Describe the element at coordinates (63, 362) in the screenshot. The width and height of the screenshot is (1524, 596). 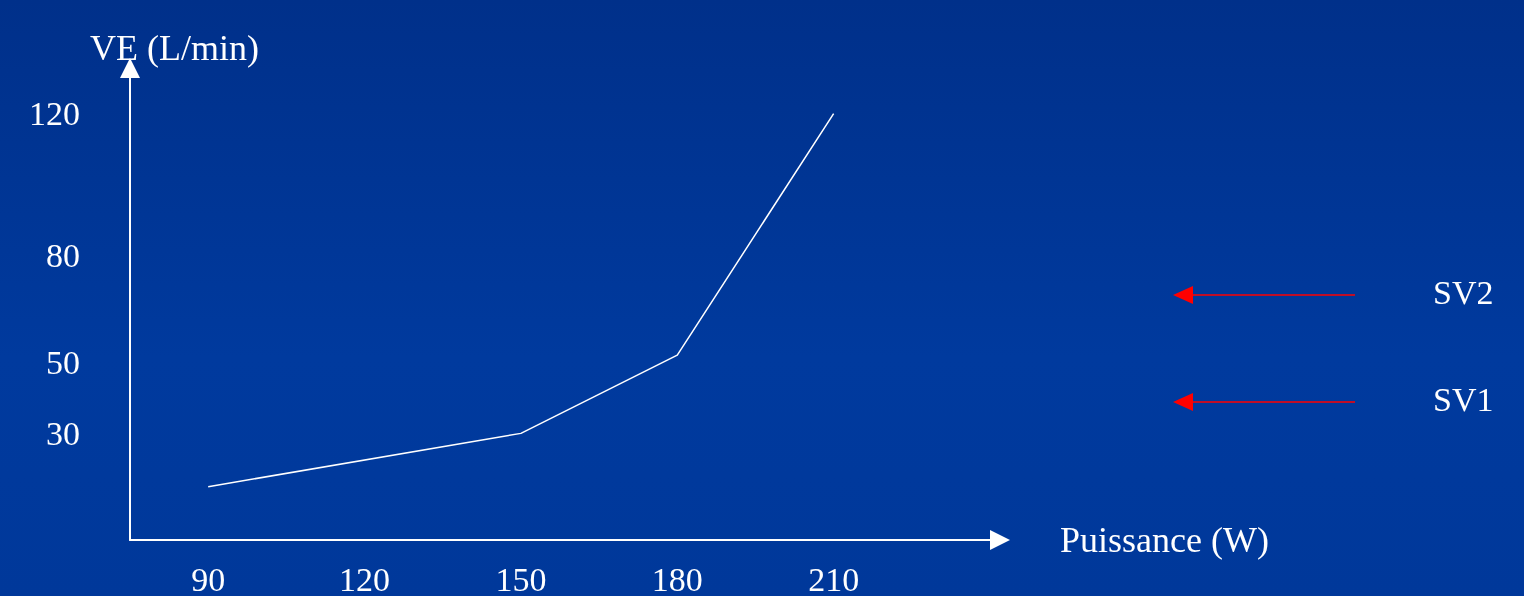
I see `y-tick-label: 50` at that location.